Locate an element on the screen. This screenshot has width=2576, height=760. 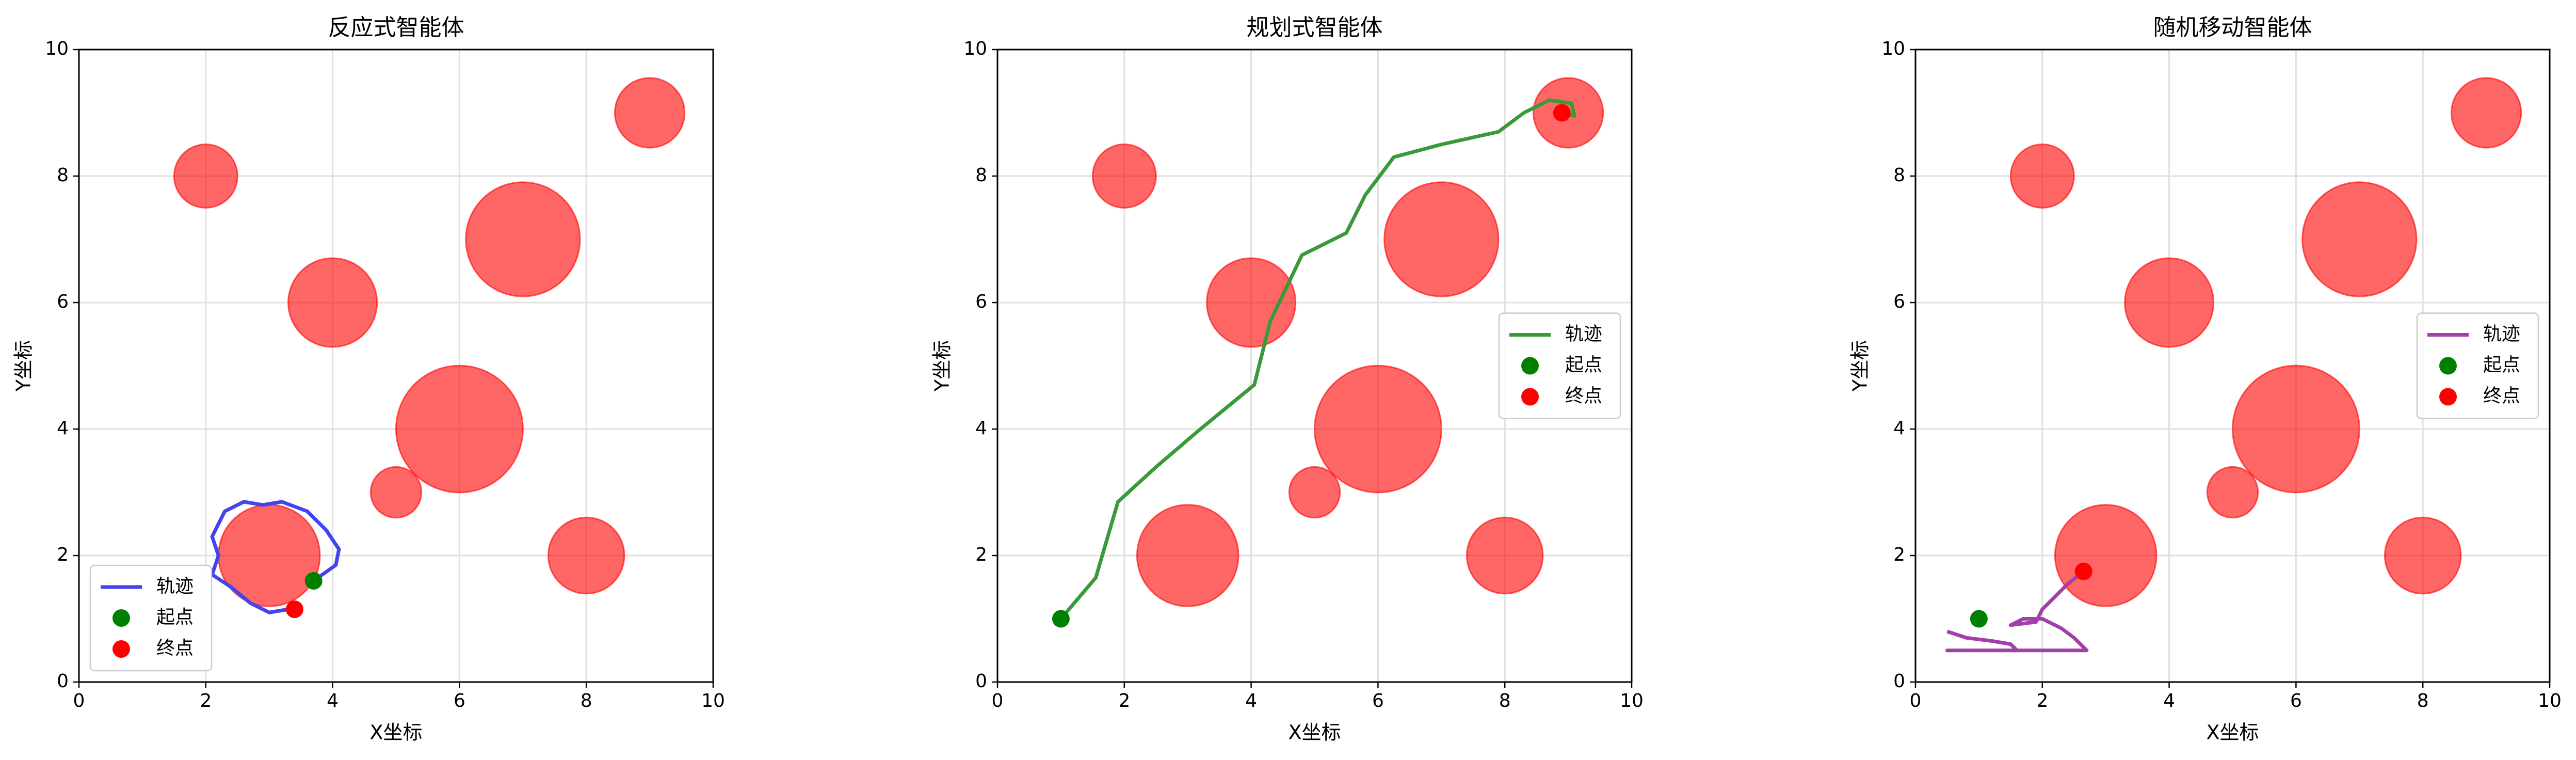
chart-title: 规划式智能体 is located at coordinates (1315, 27).